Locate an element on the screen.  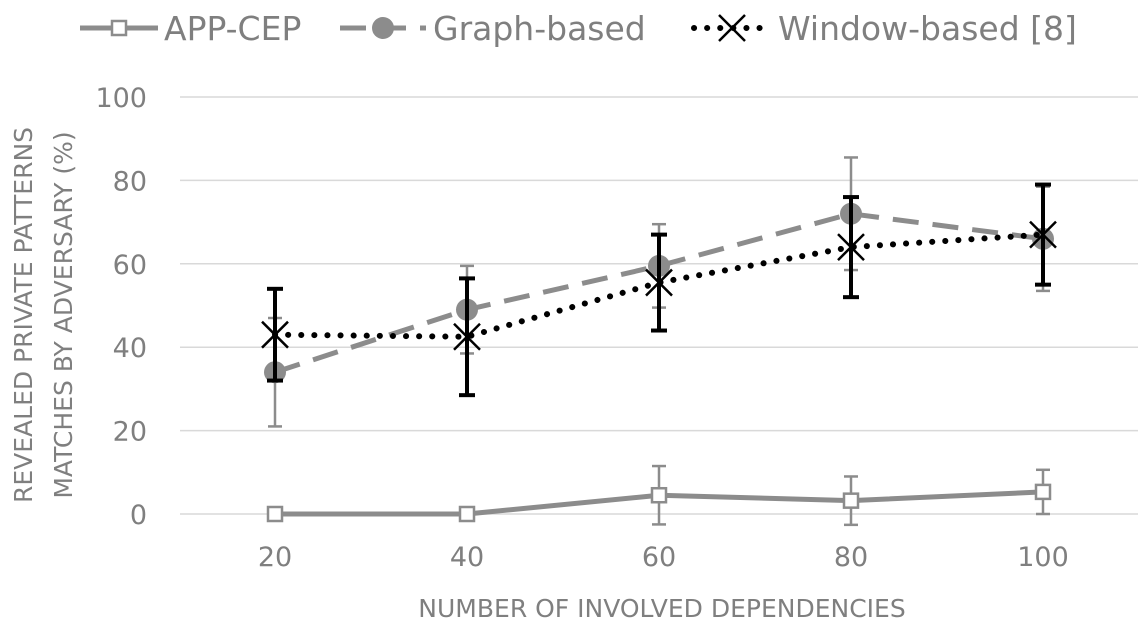
y-tick-label-60: 60 is located at coordinates (130, 265).